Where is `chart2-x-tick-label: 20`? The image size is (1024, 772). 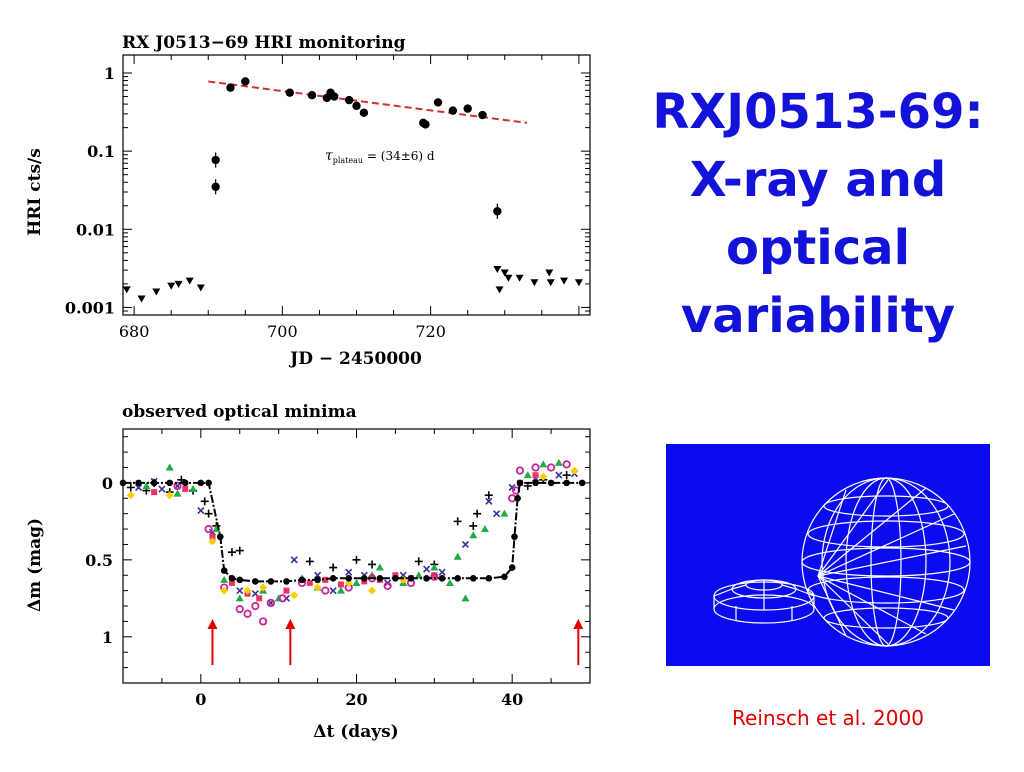
chart2-x-tick-label: 20 is located at coordinates (356, 699).